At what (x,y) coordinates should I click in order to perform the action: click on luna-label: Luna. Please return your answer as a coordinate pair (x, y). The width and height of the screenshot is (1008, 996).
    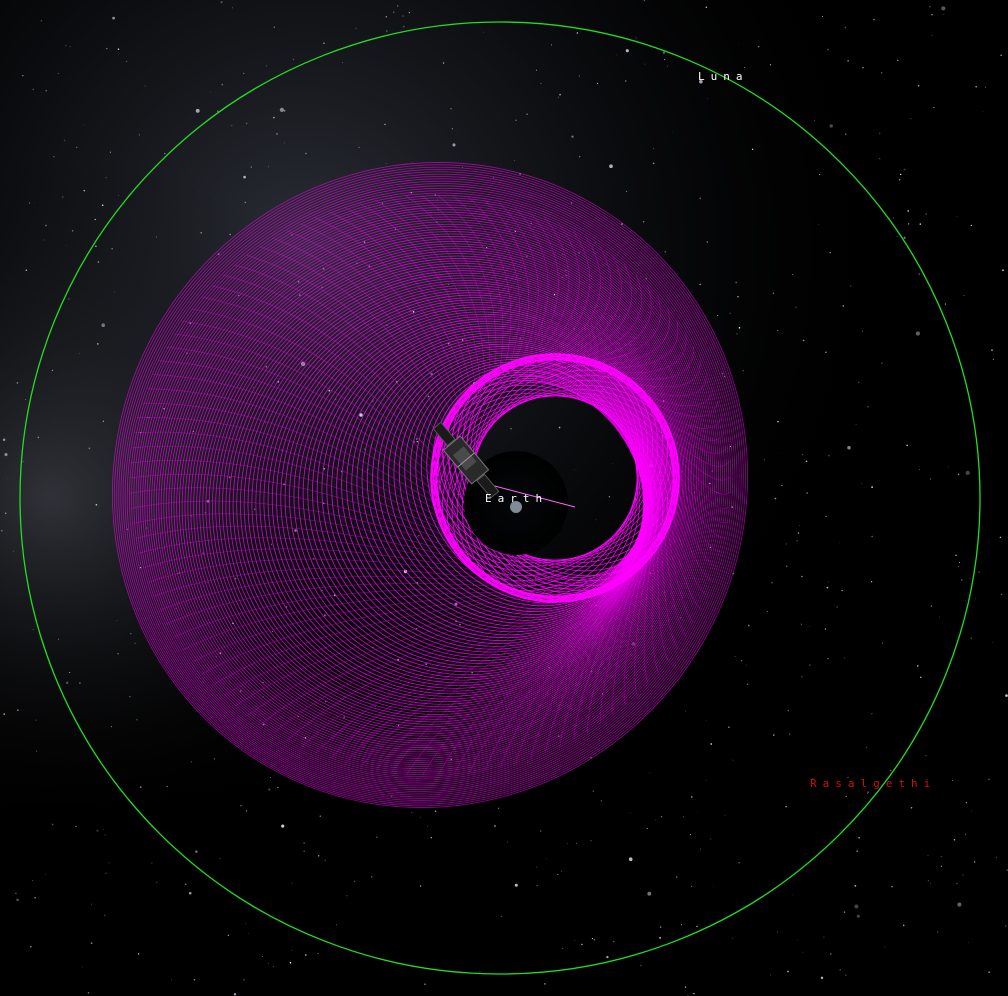
    Looking at the image, I should click on (723, 76).